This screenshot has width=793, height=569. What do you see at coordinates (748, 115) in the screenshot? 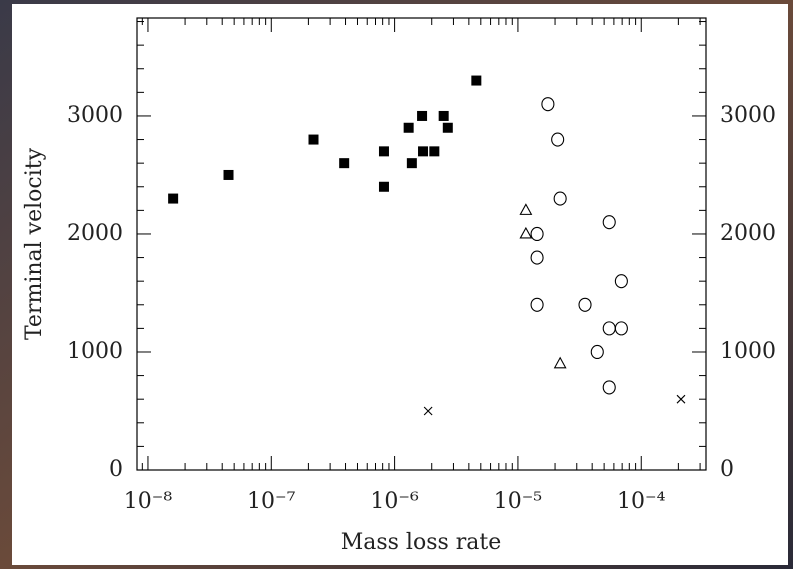
I see `y-tick-label-right: 3000` at bounding box center [748, 115].